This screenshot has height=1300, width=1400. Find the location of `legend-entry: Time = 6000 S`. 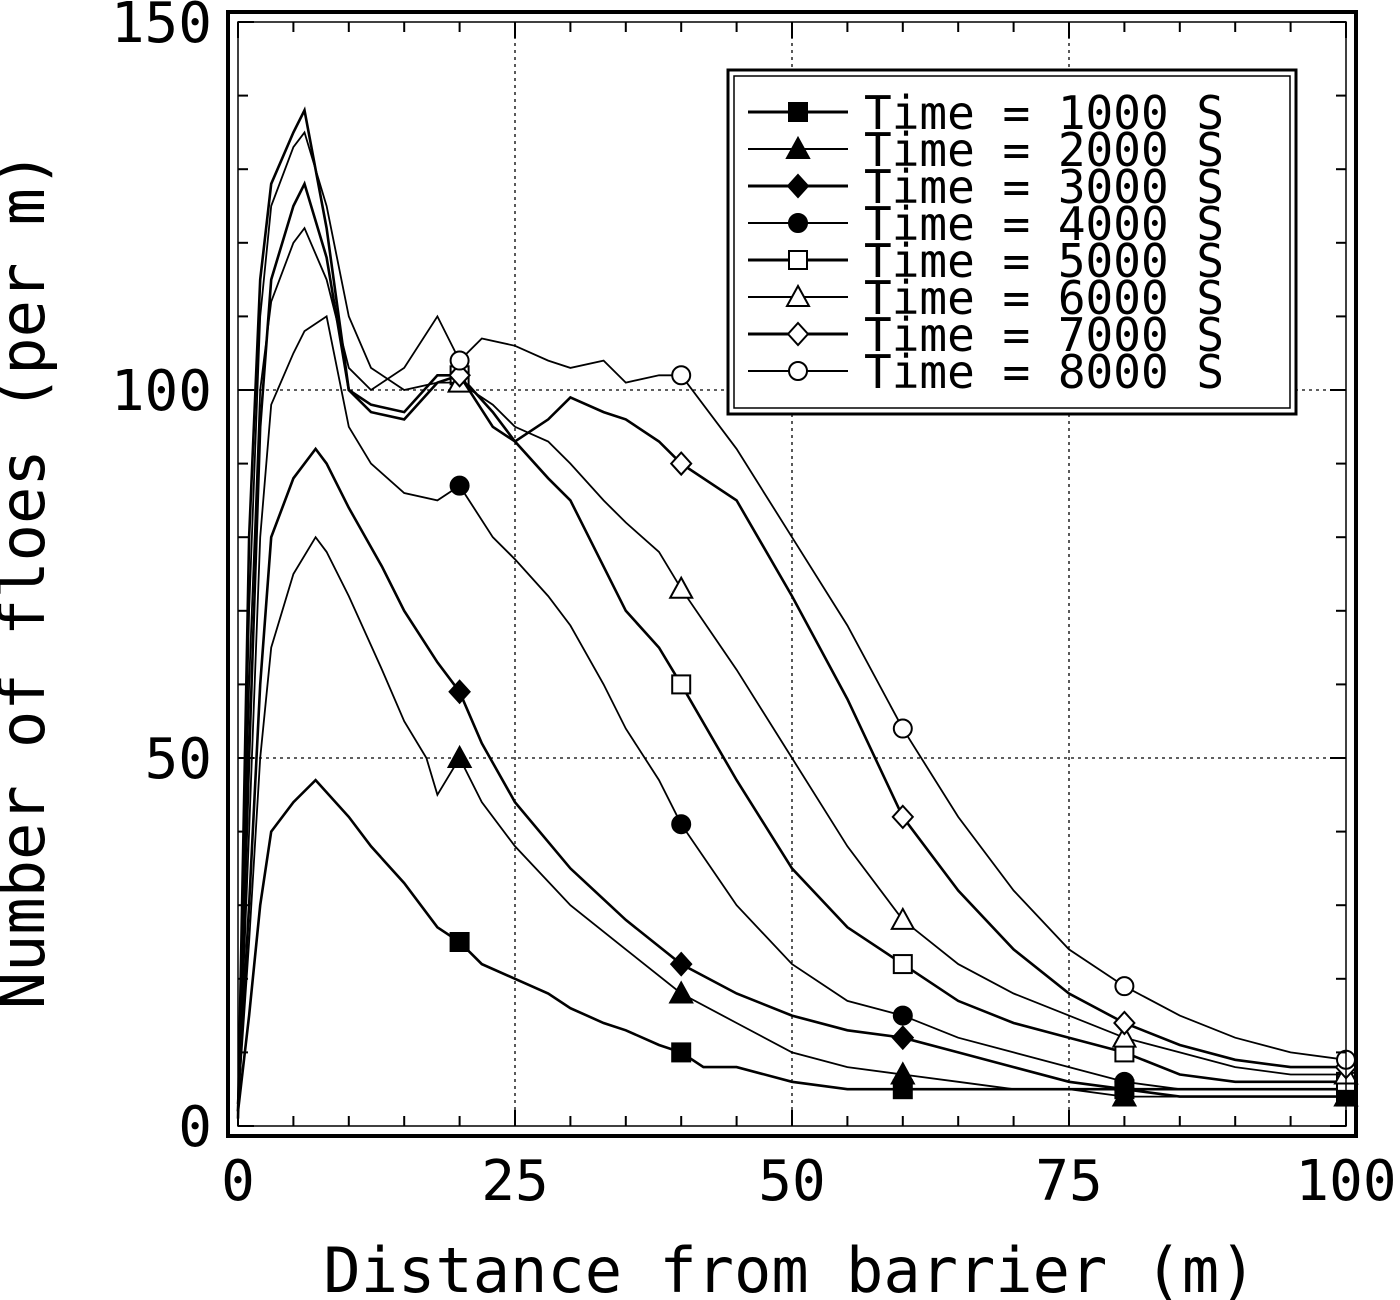

legend-entry: Time = 6000 S is located at coordinates (986, 298).